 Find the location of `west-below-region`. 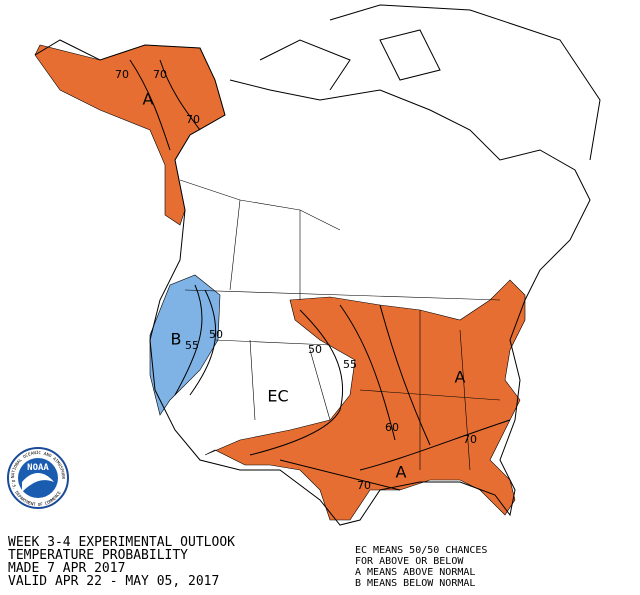

west-below-region is located at coordinates (185, 345).